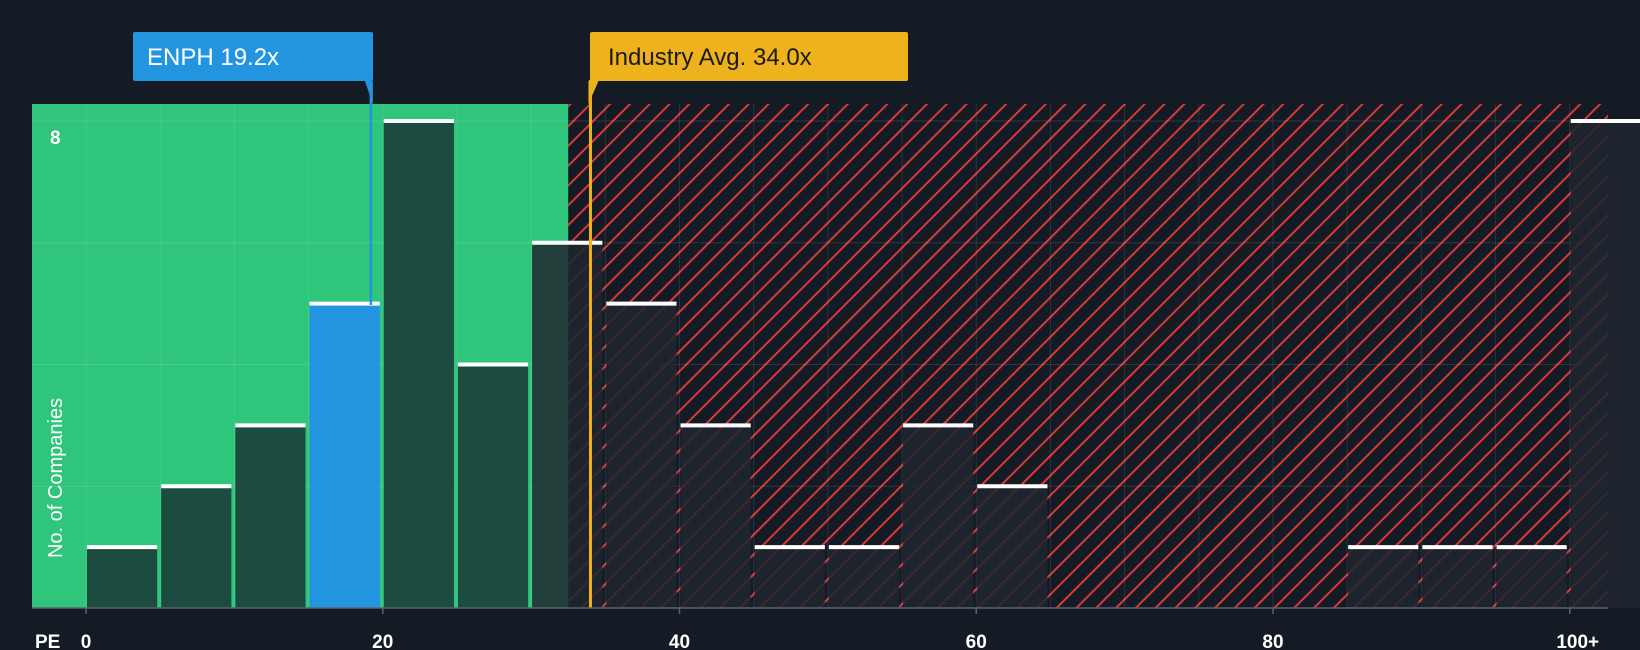  What do you see at coordinates (86, 641) in the screenshot?
I see `x-tick-label: 0` at bounding box center [86, 641].